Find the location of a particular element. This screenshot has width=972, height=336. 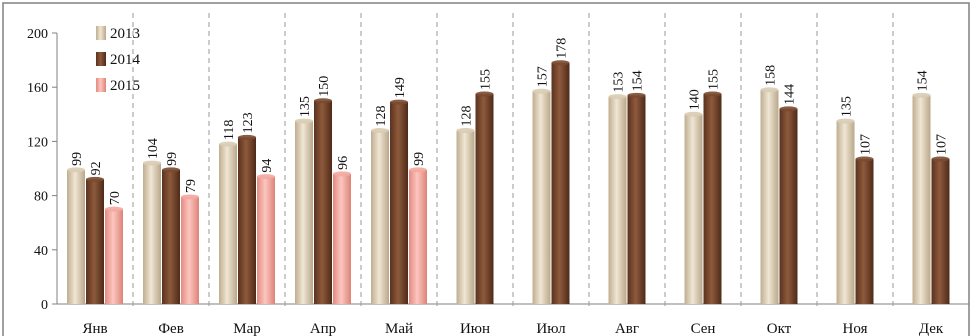

data-label-2013-Апр: 135 is located at coordinates (305, 106).